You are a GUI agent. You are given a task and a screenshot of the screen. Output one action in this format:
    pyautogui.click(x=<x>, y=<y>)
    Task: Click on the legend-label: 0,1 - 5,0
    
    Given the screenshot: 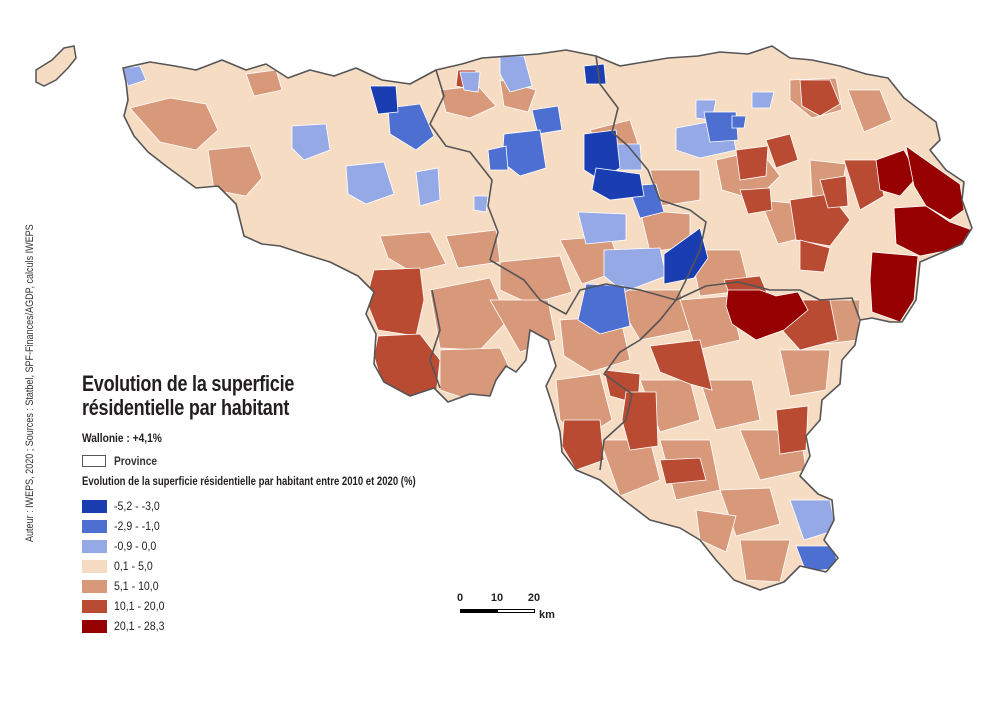 What is the action you would take?
    pyautogui.click(x=133, y=566)
    